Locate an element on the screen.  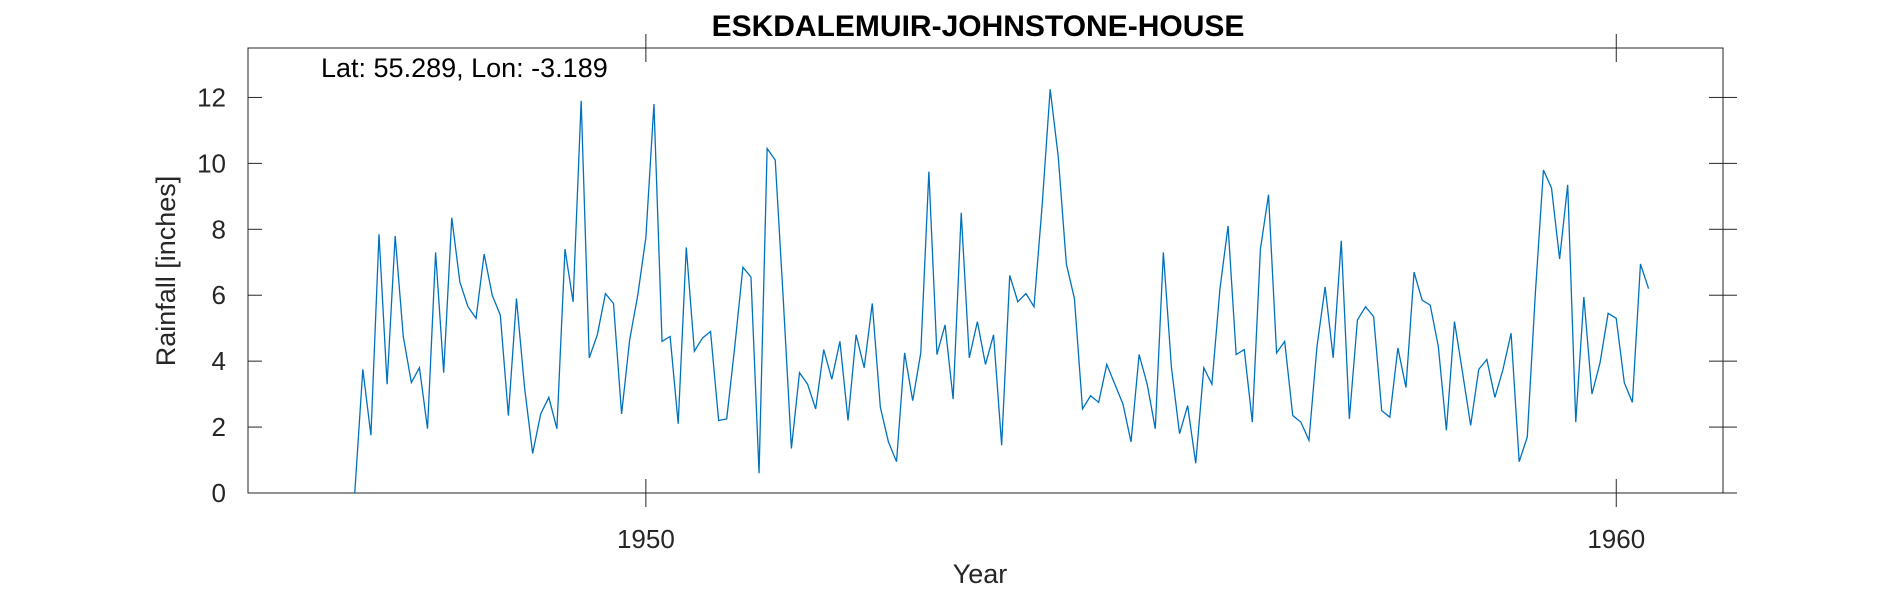
y-axis-title: Rainfall [inches] is located at coordinates (166, 271).